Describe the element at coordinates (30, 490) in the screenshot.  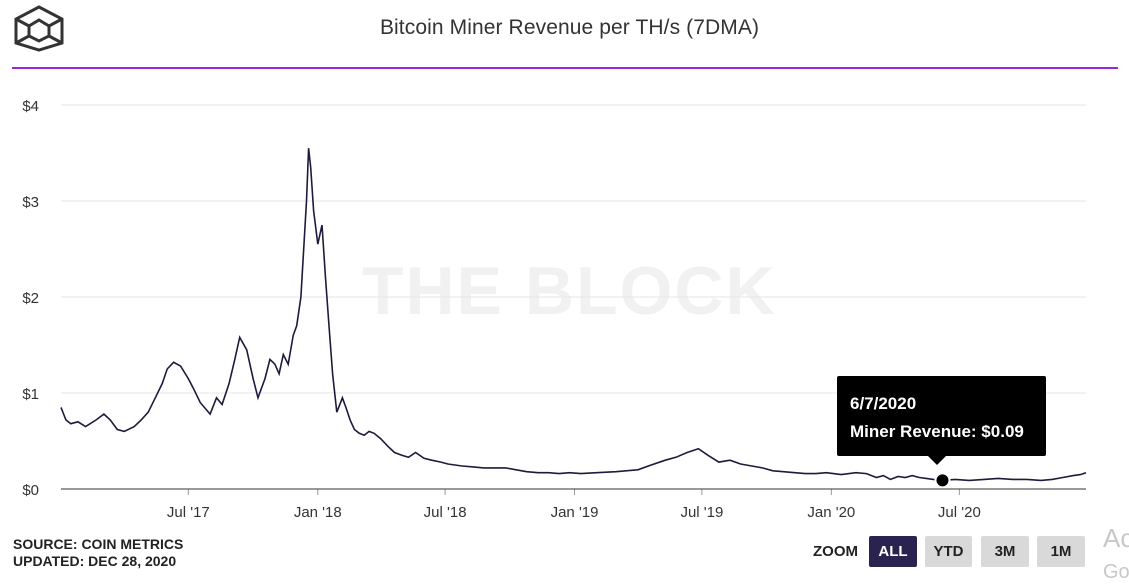
I see `y-tick-label: $0` at that location.